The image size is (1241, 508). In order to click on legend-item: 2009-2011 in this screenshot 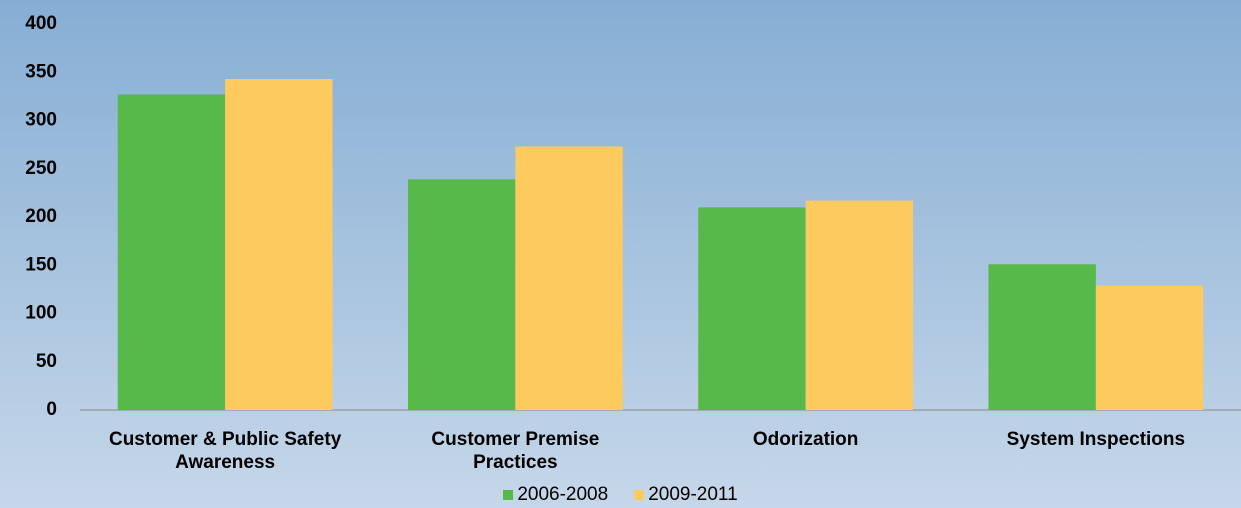, I will do `click(686, 495)`.